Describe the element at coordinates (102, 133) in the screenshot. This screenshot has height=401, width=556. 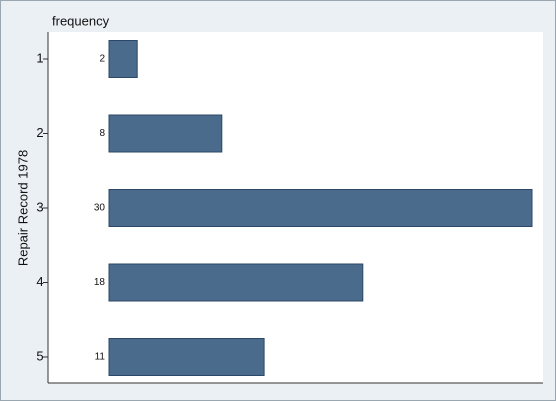
I see `value-label: 8` at that location.